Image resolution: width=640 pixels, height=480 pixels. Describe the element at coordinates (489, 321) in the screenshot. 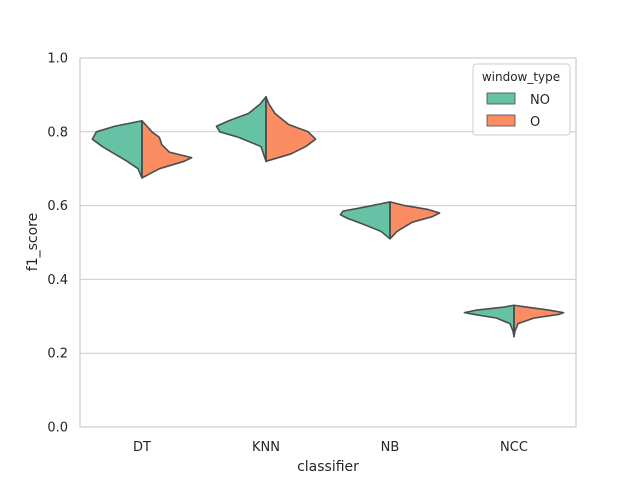

I see `violin-half-no-ncc` at that location.